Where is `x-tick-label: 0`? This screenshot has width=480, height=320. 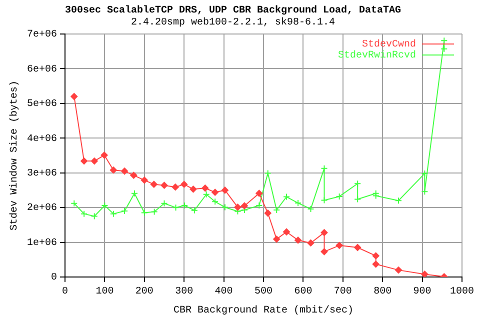
x-tick-label: 0 is located at coordinates (65, 292).